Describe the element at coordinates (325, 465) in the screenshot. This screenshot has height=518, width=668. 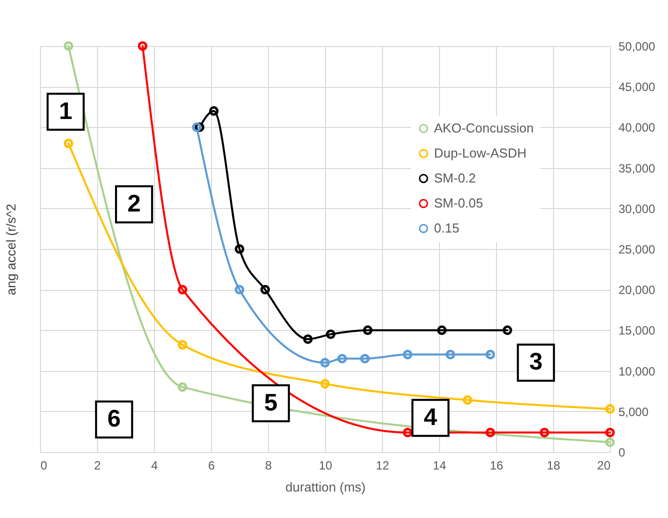
I see `x-tick-label: 10` at that location.